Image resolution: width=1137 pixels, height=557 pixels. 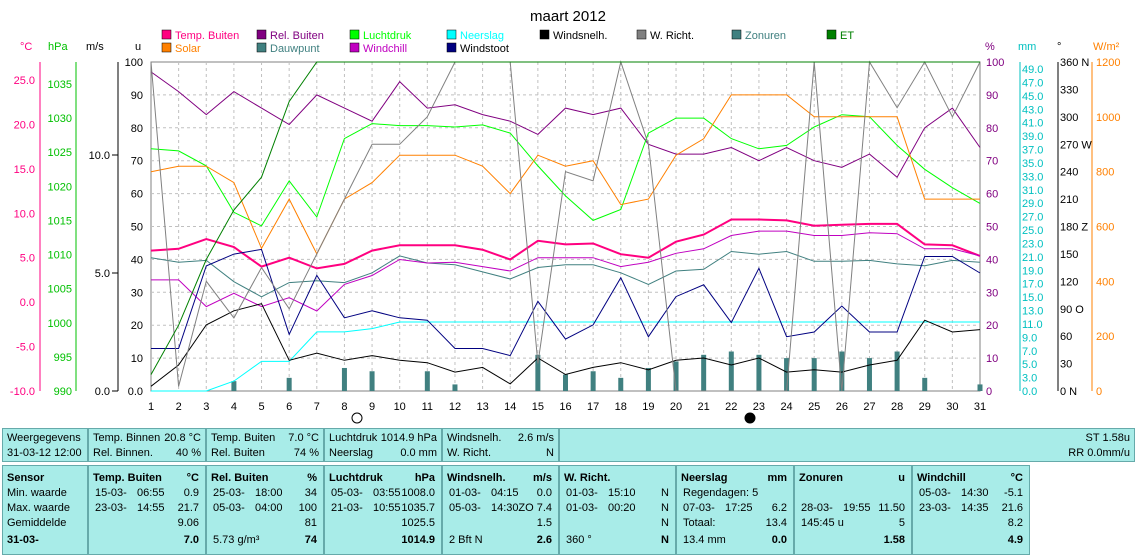 What do you see at coordinates (992, 162) in the screenshot?
I see `humidity-tick: 70` at bounding box center [992, 162].